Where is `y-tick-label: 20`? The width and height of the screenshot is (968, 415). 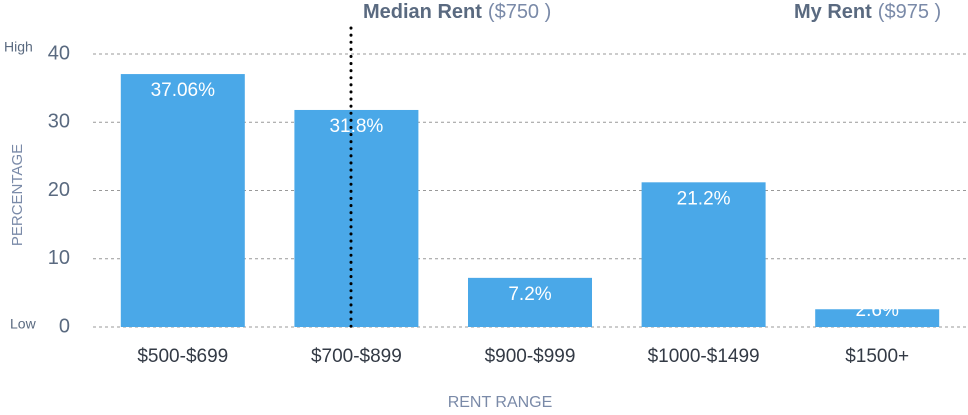
y-tick-label: 20 is located at coordinates (59, 190).